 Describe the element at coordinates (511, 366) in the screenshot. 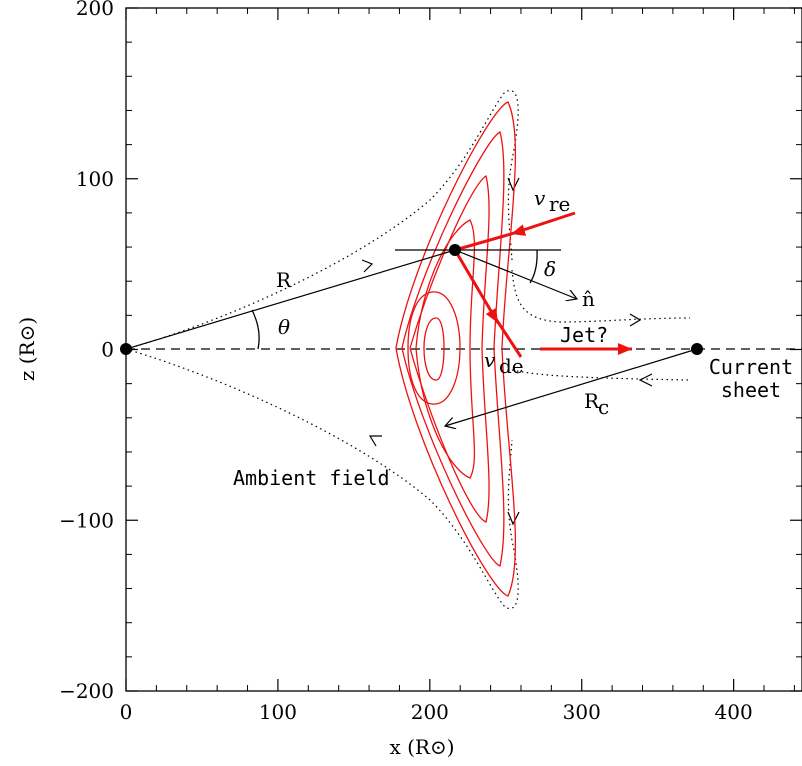

I see `label-v-de-sub: de` at that location.